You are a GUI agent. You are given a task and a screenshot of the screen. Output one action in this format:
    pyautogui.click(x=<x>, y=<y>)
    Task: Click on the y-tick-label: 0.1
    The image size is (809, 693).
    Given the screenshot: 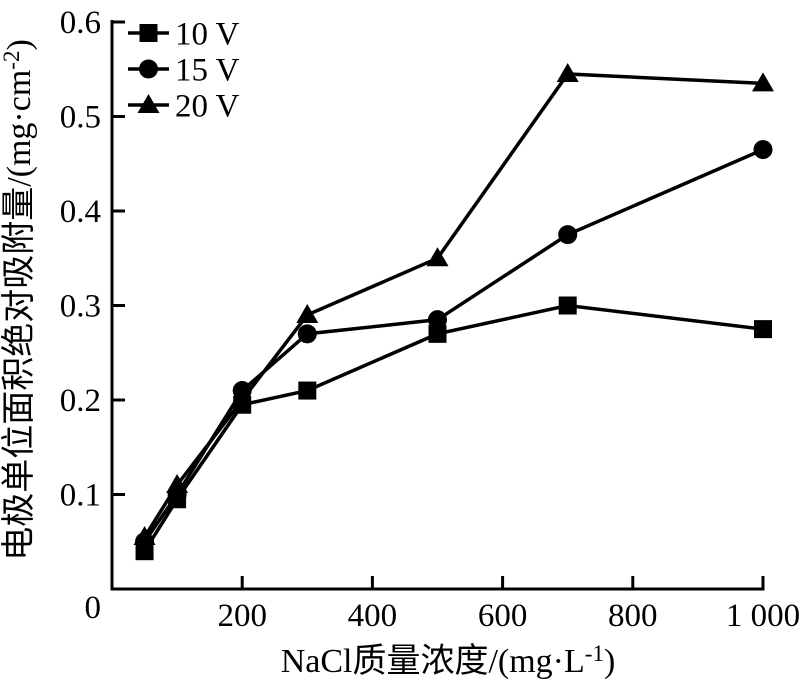 What is the action you would take?
    pyautogui.click(x=80, y=496)
    